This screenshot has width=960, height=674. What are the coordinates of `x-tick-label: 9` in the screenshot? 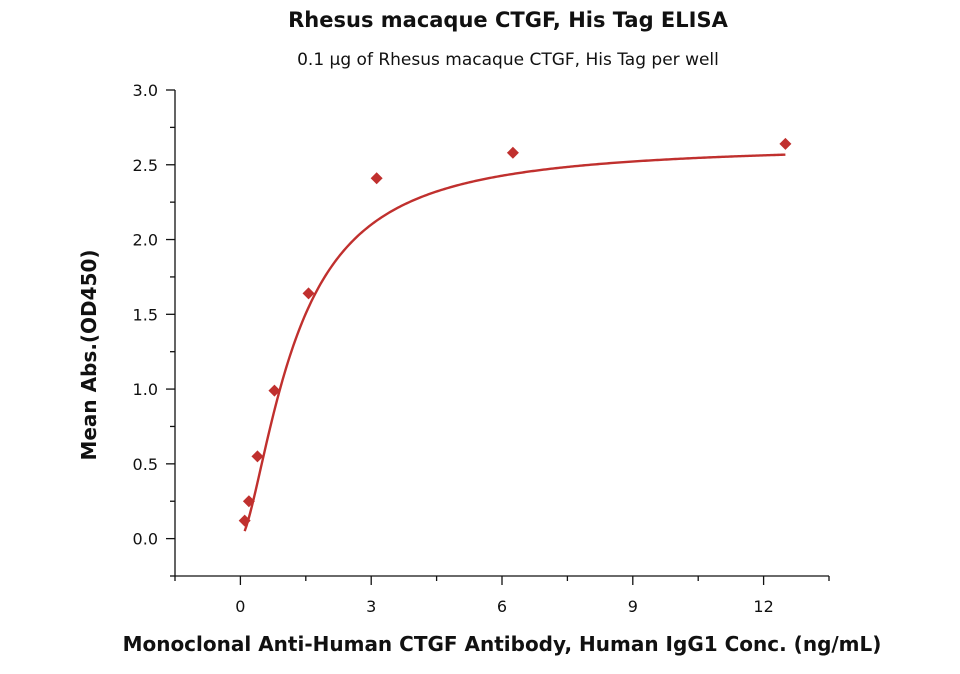 It's located at (633, 606).